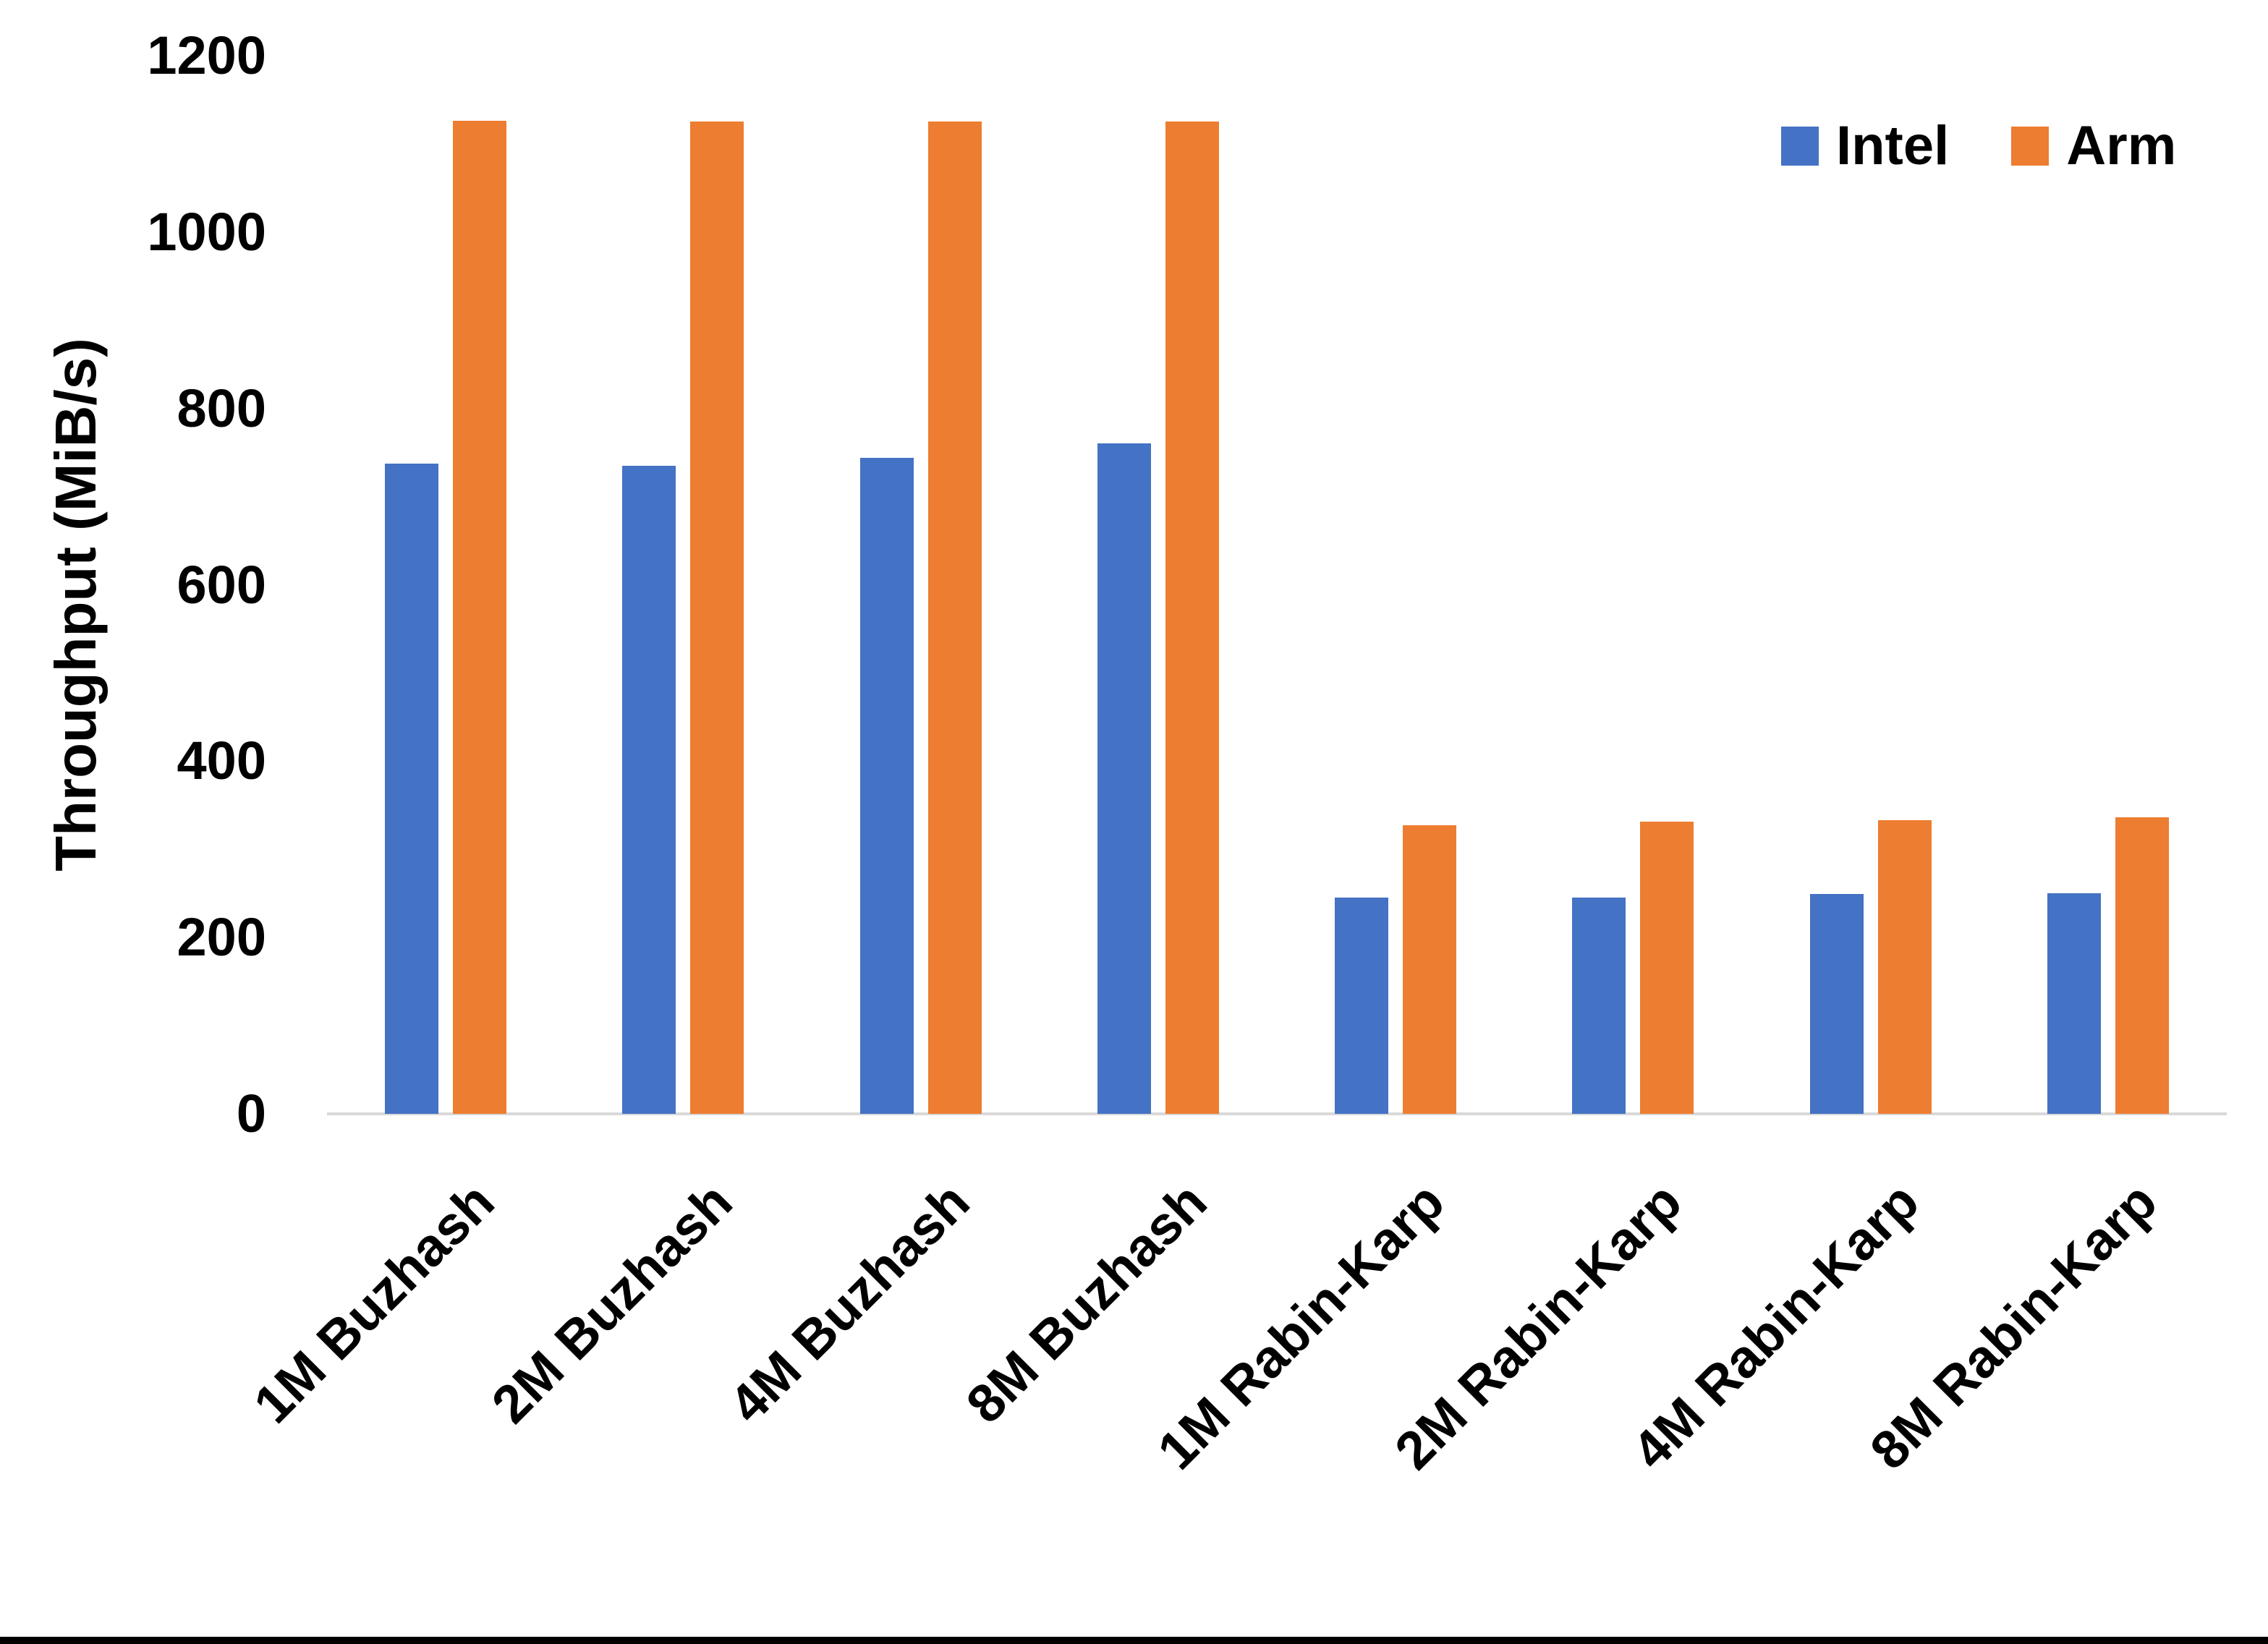 This screenshot has height=1644, width=2268. What do you see at coordinates (1893, 145) in the screenshot?
I see `legend-label: Intel` at bounding box center [1893, 145].